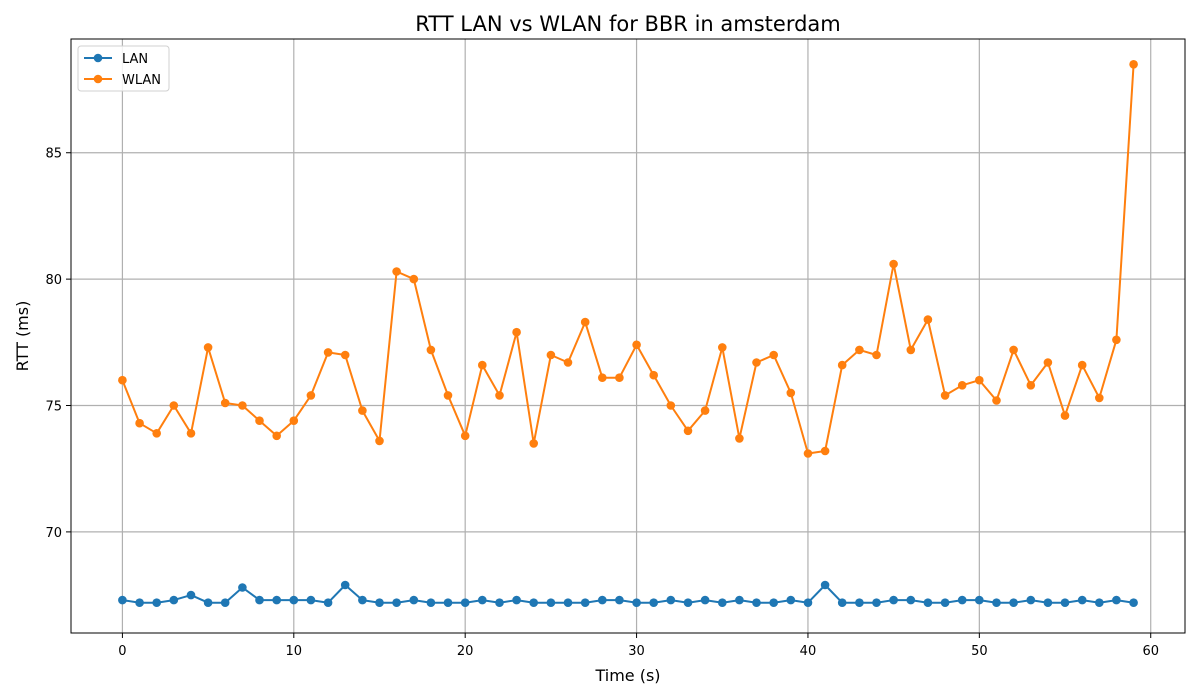 The height and width of the screenshot is (700, 1200). What do you see at coordinates (22, 336) in the screenshot?
I see `y-axis-label: RTT (ms)` at bounding box center [22, 336].